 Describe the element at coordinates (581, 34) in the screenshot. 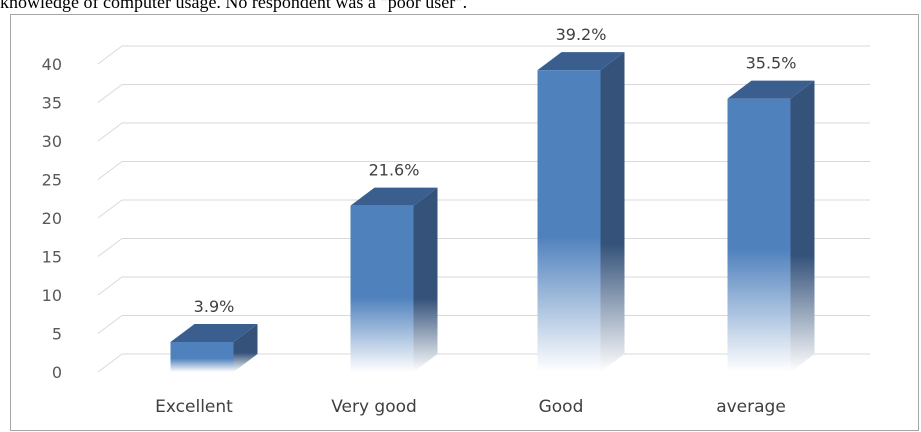

I see `data-label: 39.2%` at that location.